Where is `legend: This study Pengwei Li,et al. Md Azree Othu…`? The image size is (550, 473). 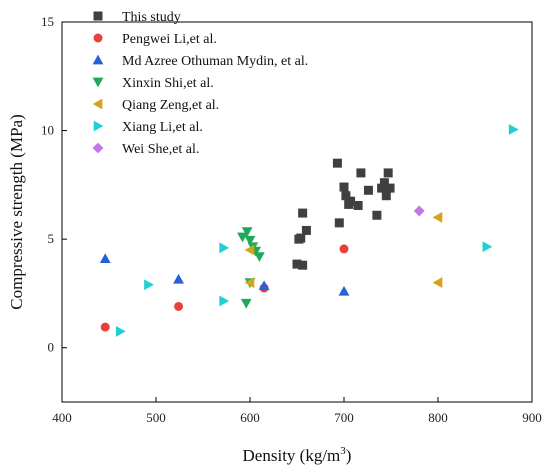 legend: This study Pengwei Li,et al. Md Azree Othu… is located at coordinates (200, 83).